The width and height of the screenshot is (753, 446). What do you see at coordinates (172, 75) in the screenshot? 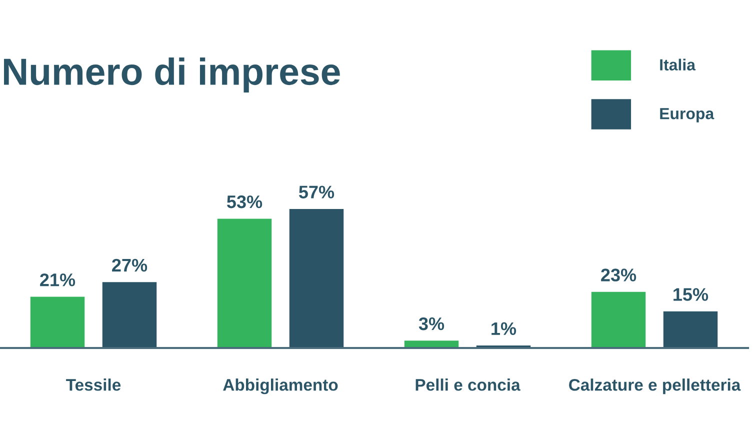
I see `chart-title: Numero di imprese` at bounding box center [172, 75].